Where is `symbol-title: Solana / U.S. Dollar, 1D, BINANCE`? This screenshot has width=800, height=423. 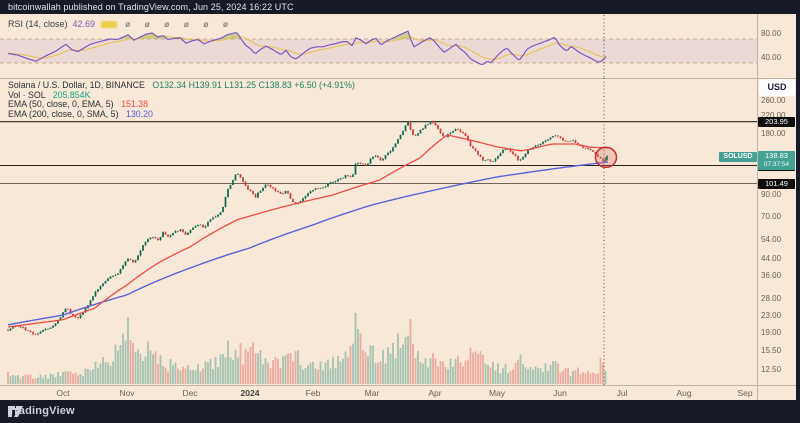
symbol-title: Solana / U.S. Dollar, 1D, BINANCE is located at coordinates (76, 85).